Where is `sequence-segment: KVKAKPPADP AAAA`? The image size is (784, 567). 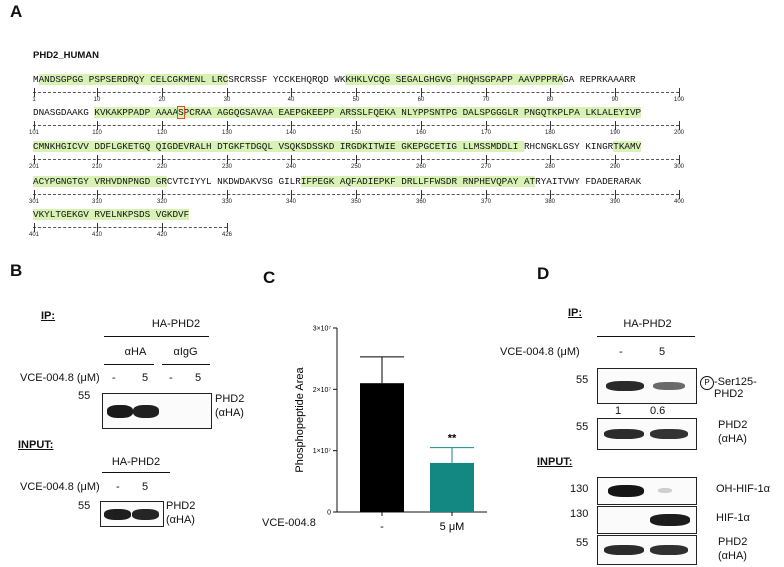
sequence-segment: KVKAKPPADP AAAA is located at coordinates (136, 112).